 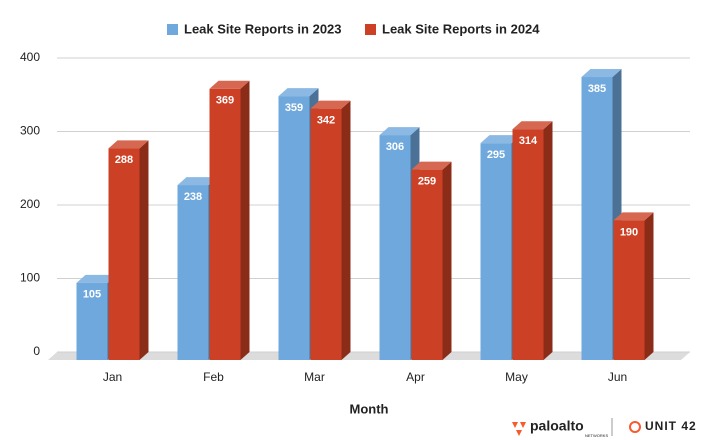 I want to click on data-label: 359, so click(x=294, y=108).